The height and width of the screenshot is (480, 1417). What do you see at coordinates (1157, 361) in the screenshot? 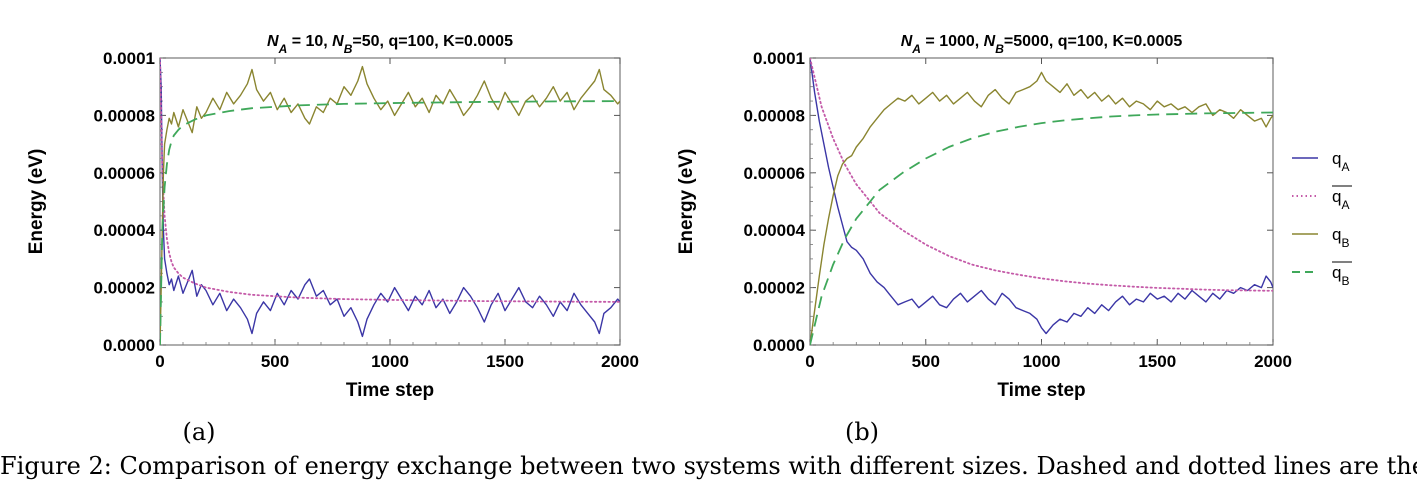
I see `panel-b-x-tick-label: 1500` at bounding box center [1157, 361].